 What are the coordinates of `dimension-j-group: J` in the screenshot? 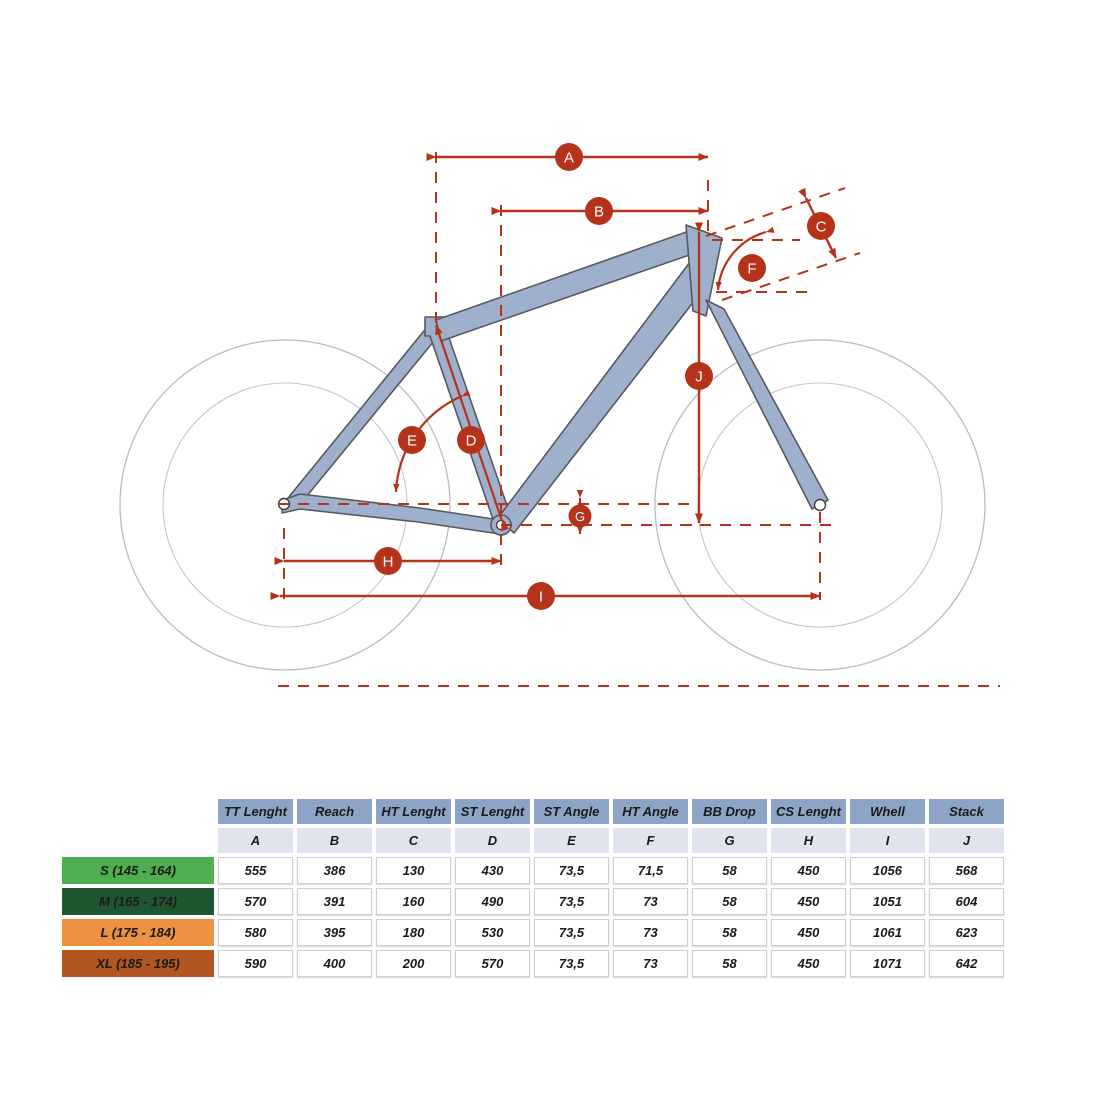 It's located at (699, 373).